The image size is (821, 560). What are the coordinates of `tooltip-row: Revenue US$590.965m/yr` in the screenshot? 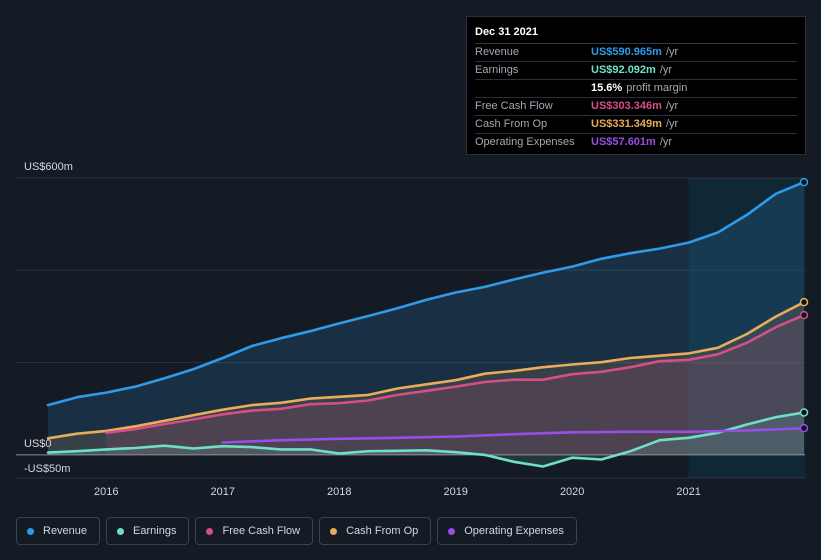 It's located at (636, 53).